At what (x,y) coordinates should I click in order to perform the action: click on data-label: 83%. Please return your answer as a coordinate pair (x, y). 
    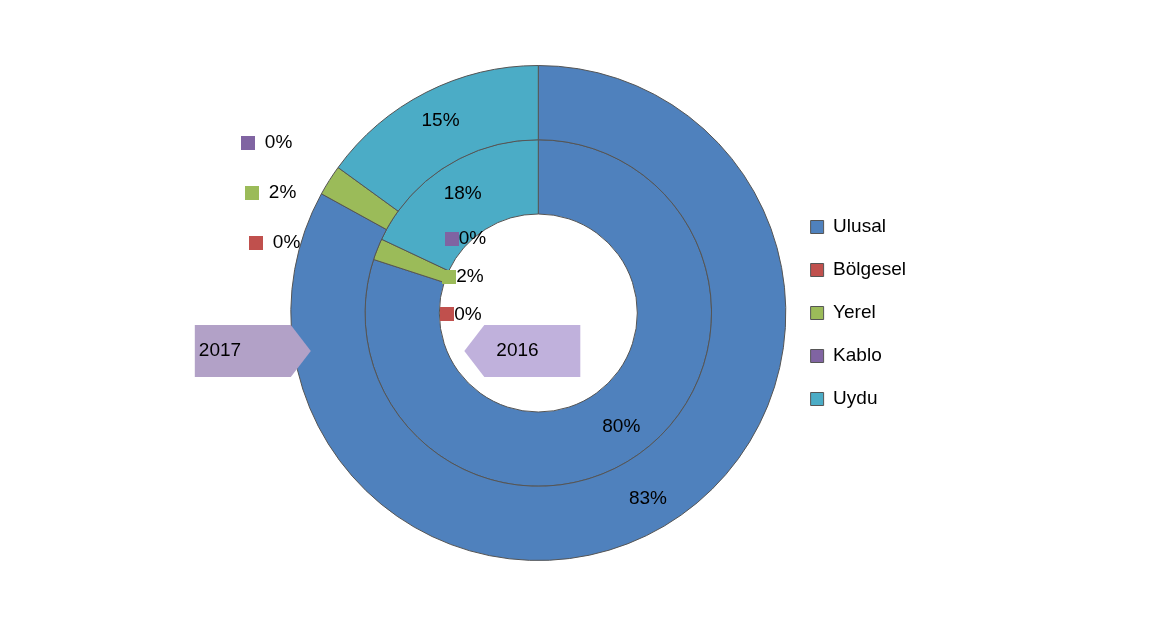
    Looking at the image, I should click on (648, 497).